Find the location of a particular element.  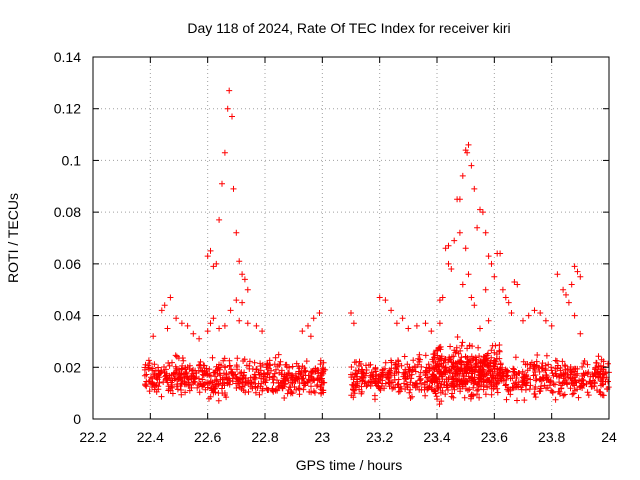

x-tick-label: 24 is located at coordinates (609, 437).